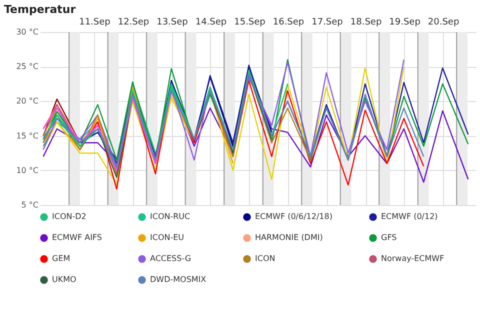 Image resolution: width=480 pixels, height=319 pixels. I want to click on y-tick-label: 15 °C, so click(27, 135).